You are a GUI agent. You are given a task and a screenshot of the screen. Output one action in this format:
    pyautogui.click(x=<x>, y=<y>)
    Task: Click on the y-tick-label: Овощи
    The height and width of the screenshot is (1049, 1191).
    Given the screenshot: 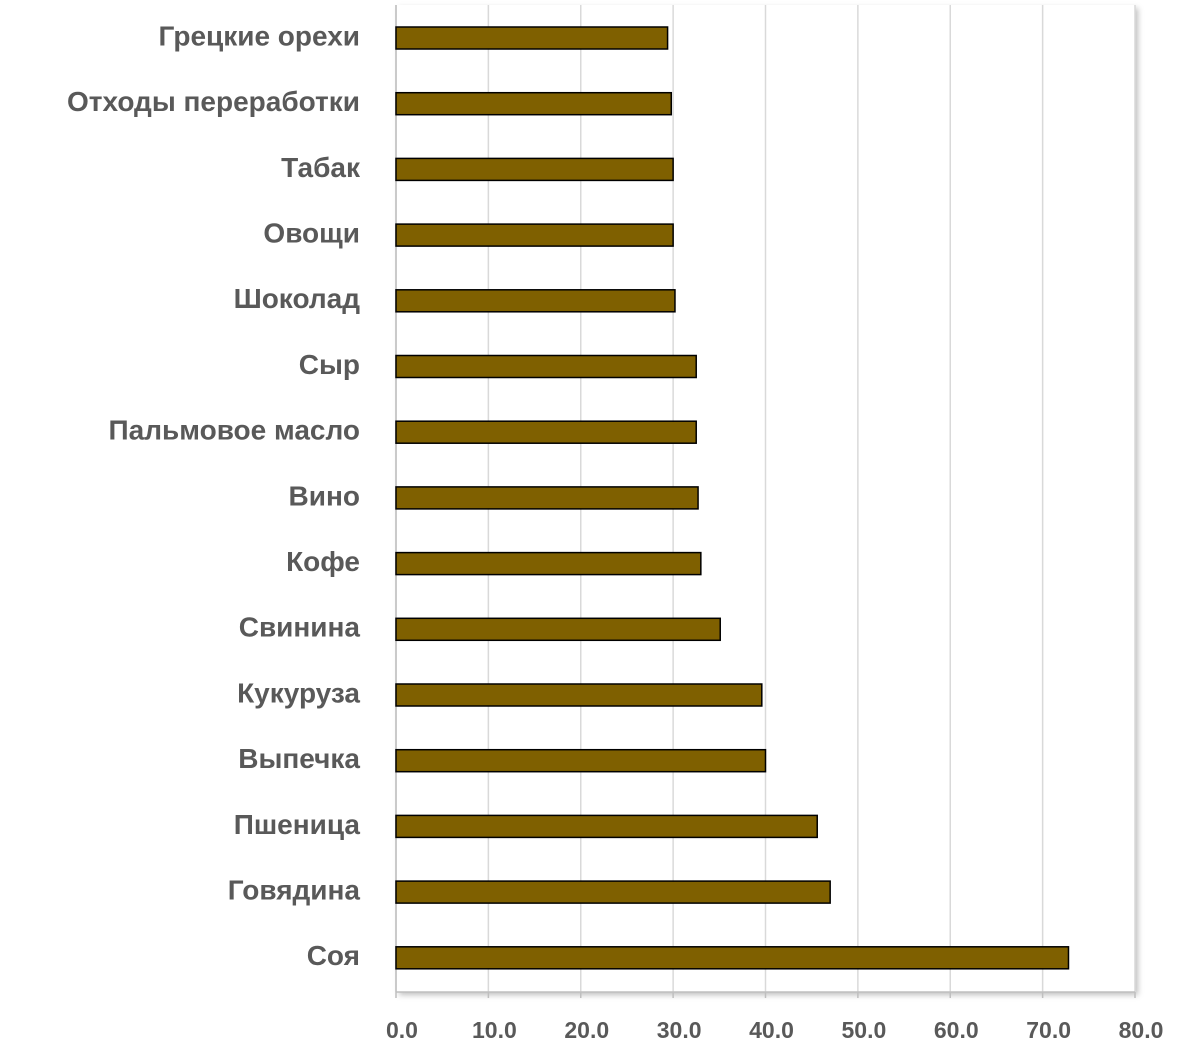 What is the action you would take?
    pyautogui.click(x=311, y=232)
    